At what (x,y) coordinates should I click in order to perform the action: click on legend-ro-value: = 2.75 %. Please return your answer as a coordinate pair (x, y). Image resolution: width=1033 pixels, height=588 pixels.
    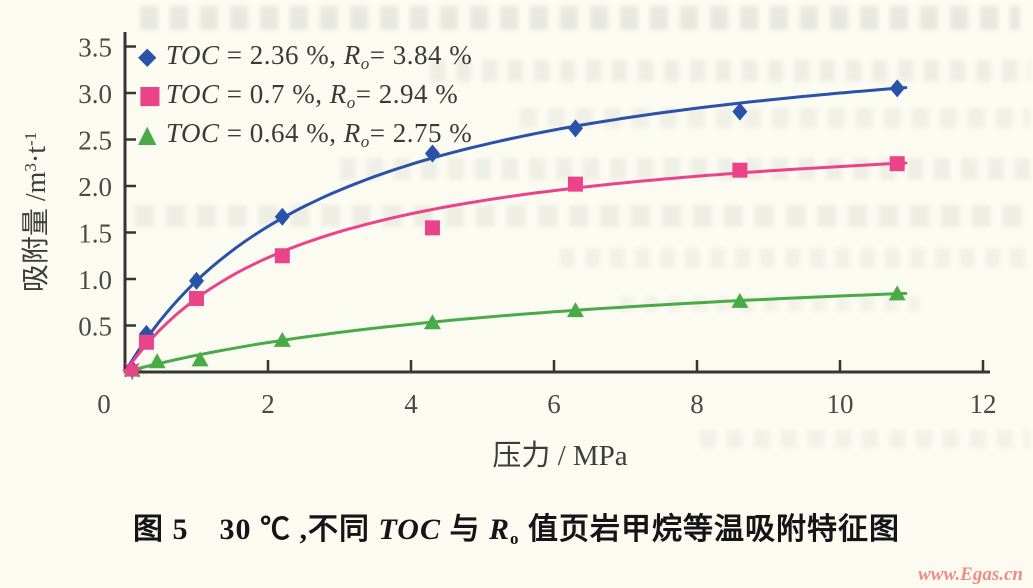
    Looking at the image, I should click on (421, 133).